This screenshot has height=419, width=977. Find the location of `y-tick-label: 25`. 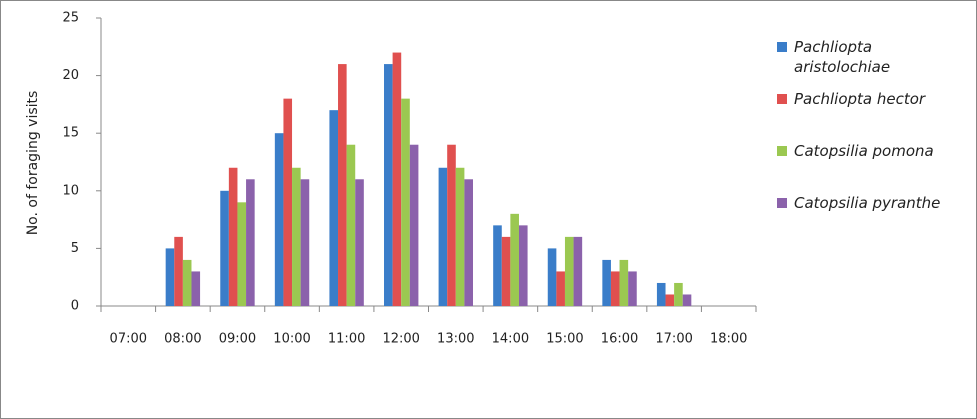

y-tick-label: 25 is located at coordinates (70, 18).